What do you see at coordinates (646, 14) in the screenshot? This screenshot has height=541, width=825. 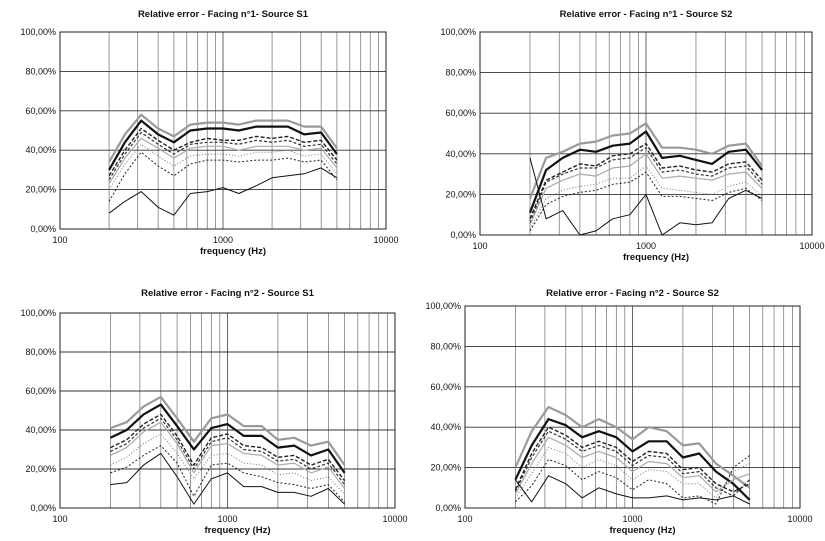 I see `chart-title: Relative error - Facing n°1 - Source S2` at bounding box center [646, 14].